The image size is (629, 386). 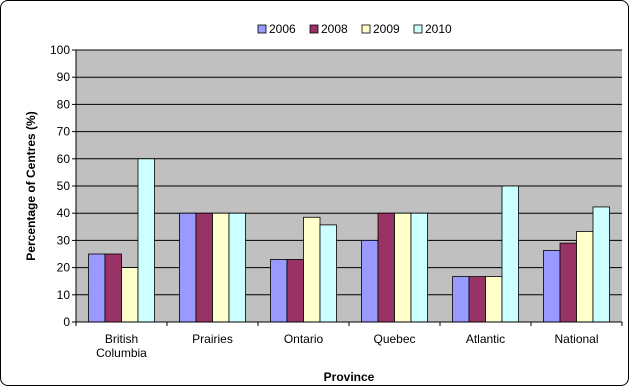 I want to click on x-axis-title: Province, so click(x=349, y=377).